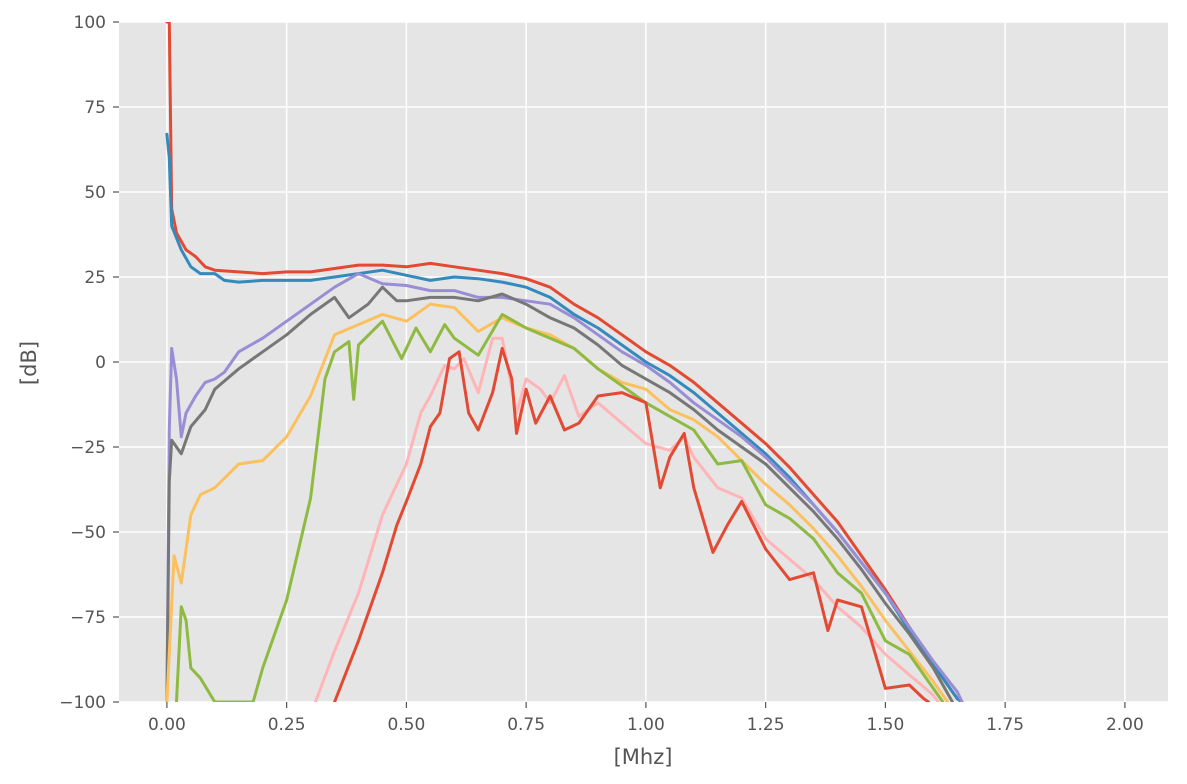  I want to click on y-tick-label: −25, so click(88, 448).